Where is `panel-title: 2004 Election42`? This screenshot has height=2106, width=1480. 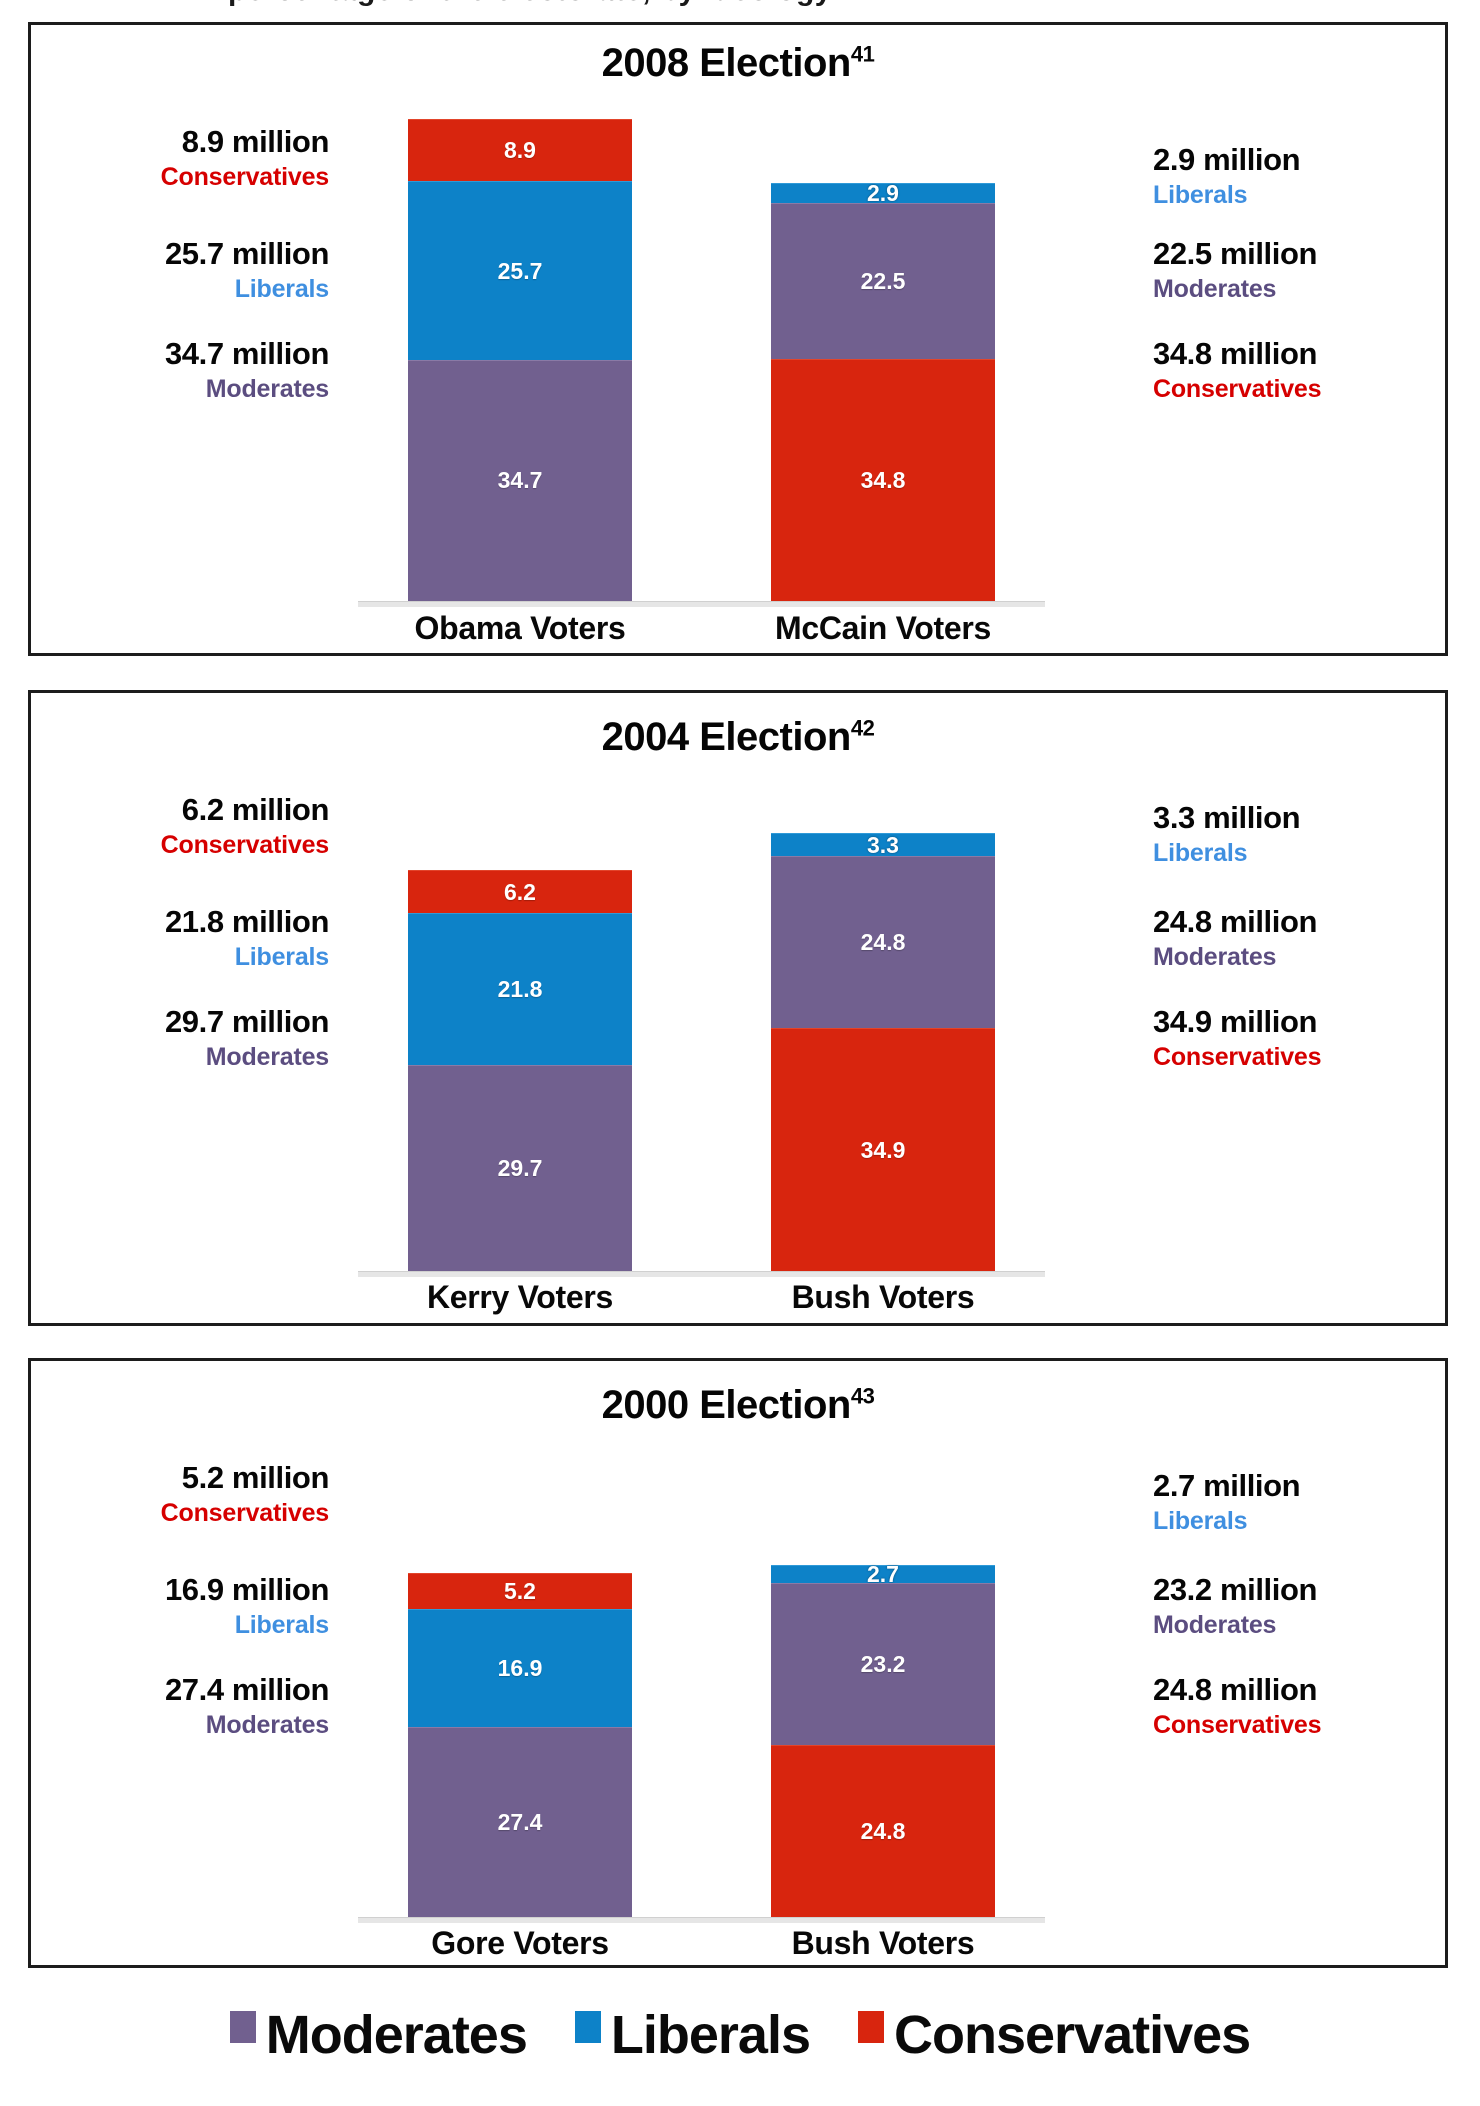
panel-title: 2004 Election42 is located at coordinates (738, 737).